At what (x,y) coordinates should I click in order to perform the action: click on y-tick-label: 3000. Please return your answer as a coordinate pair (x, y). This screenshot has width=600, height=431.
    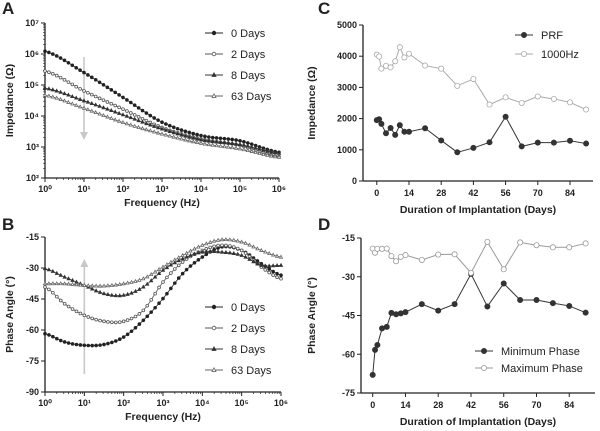
    Looking at the image, I should click on (347, 87).